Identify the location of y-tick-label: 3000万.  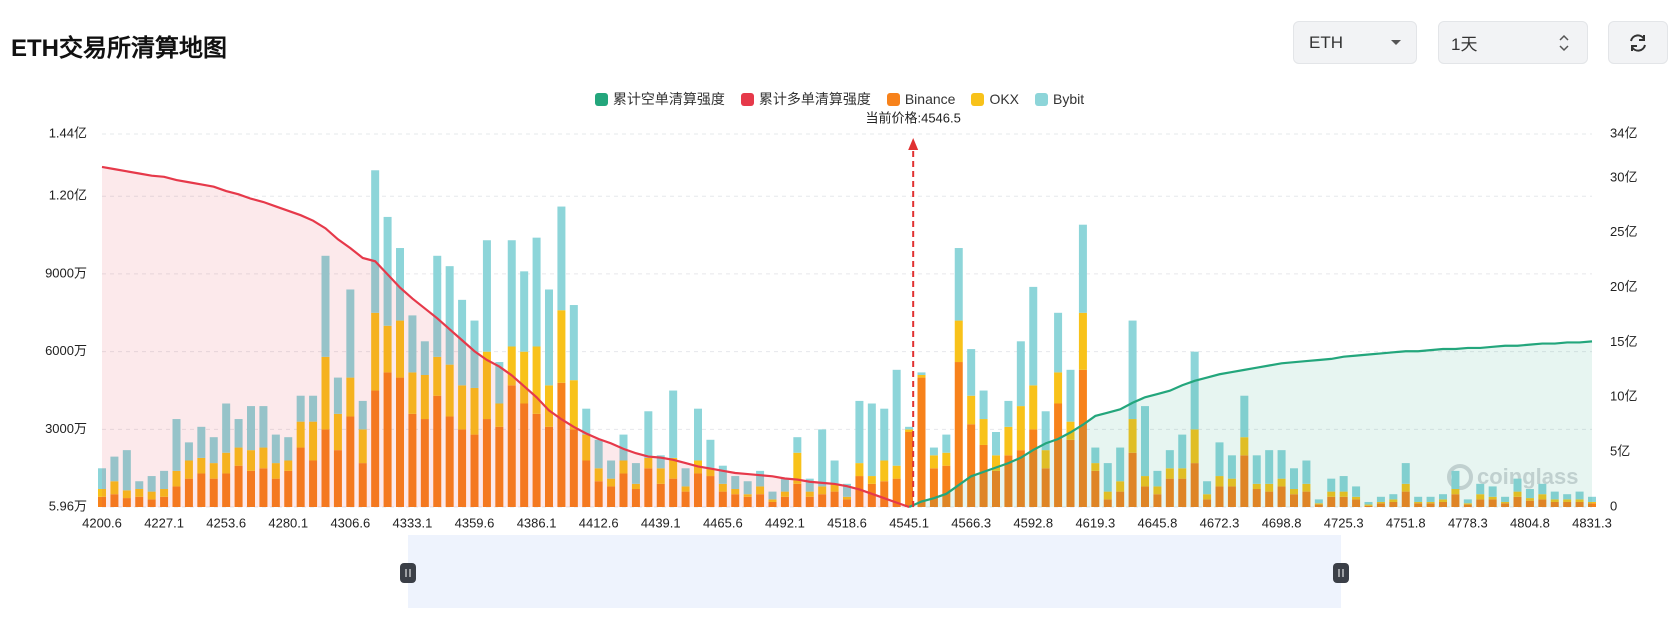
(66, 428).